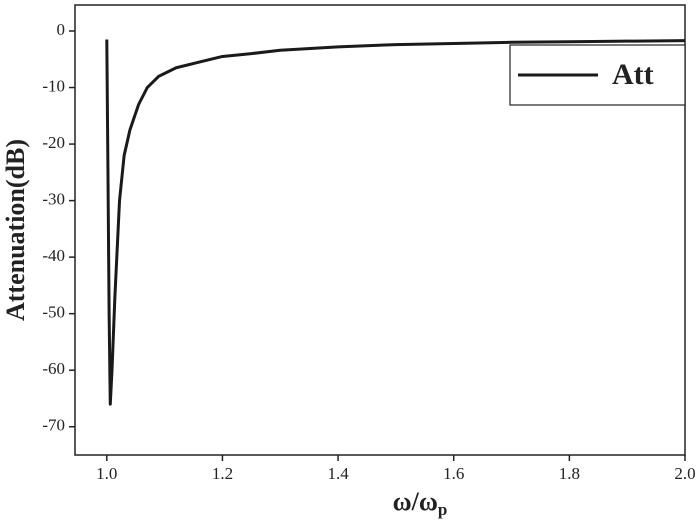 This screenshot has width=700, height=525. What do you see at coordinates (415, 501) in the screenshot?
I see `x-label-main: ω/ω` at bounding box center [415, 501].